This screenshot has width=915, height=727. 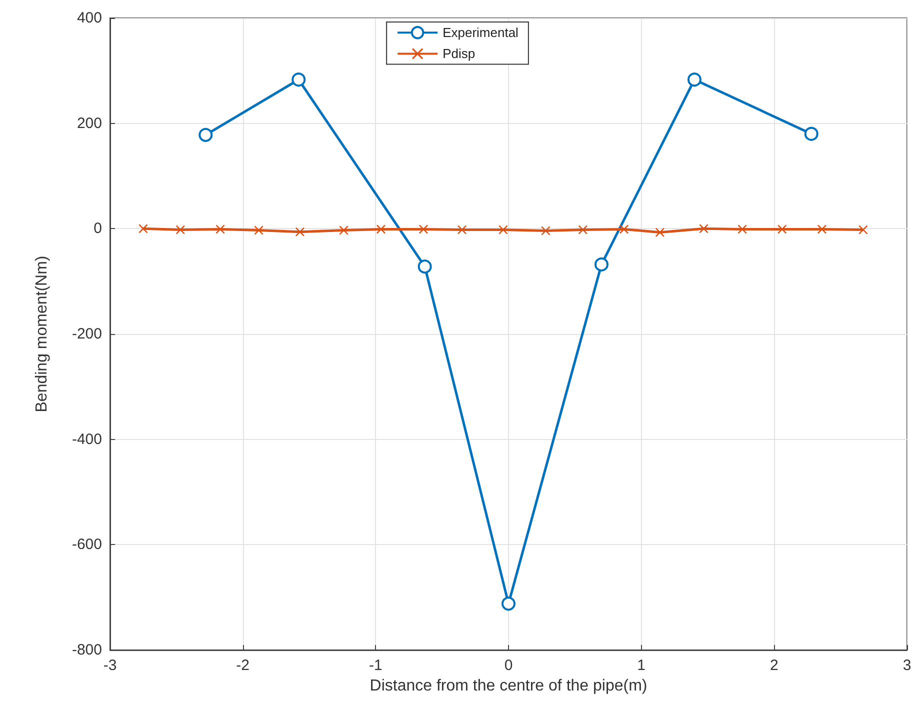 What do you see at coordinates (110, 665) in the screenshot?
I see `x-tick-label: -3` at bounding box center [110, 665].